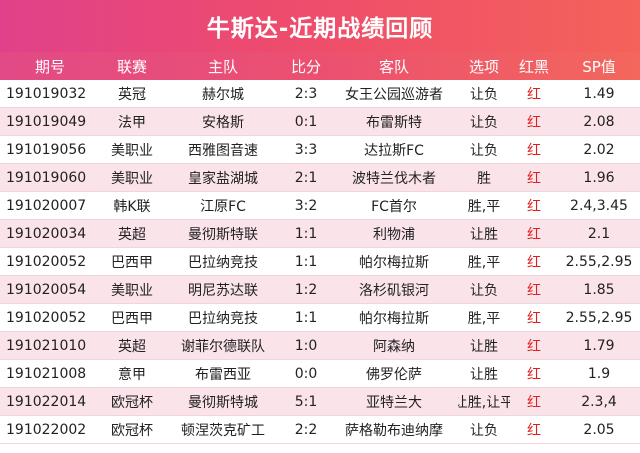 The width and height of the screenshot is (640, 453). I want to click on cell-home-team: 顿涅茨克矿工, so click(223, 430).